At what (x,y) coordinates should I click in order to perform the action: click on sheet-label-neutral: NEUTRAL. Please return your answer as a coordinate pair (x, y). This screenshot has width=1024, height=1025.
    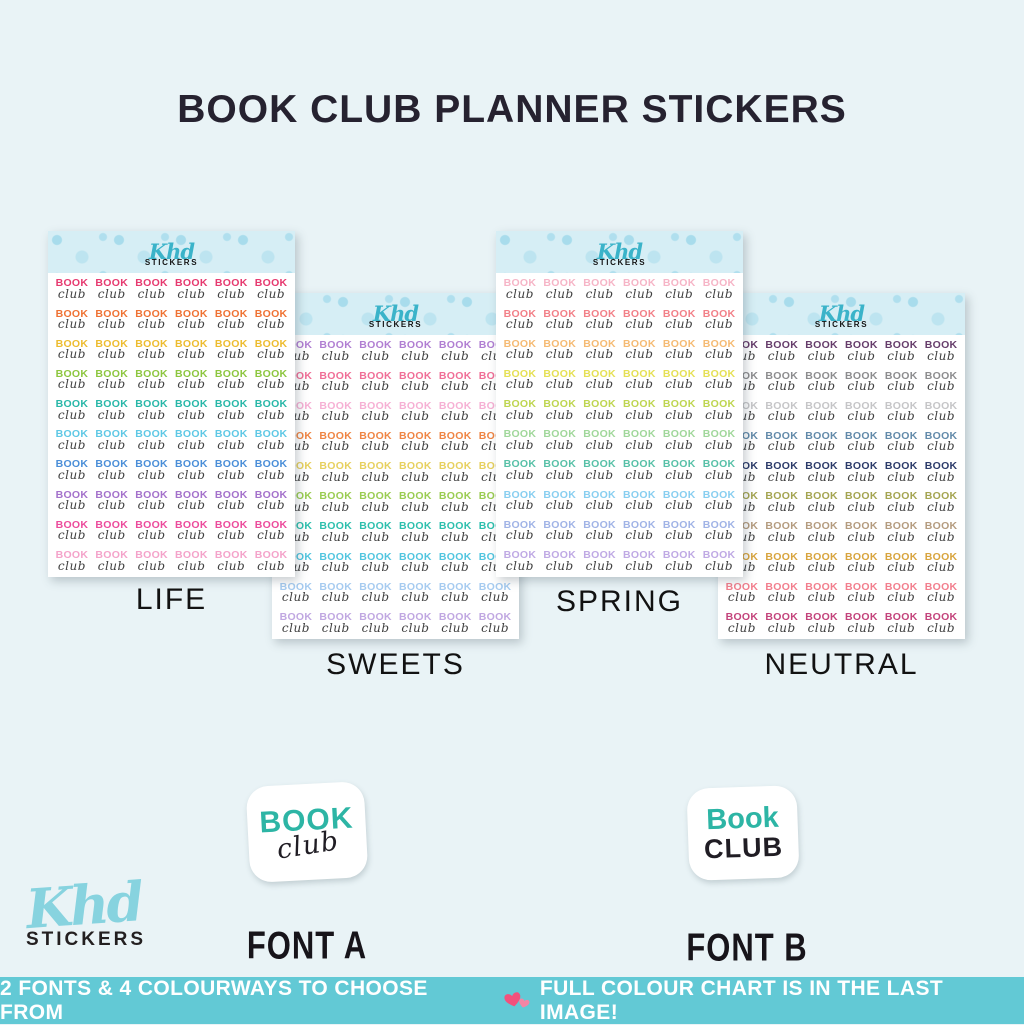
    Looking at the image, I should click on (841, 664).